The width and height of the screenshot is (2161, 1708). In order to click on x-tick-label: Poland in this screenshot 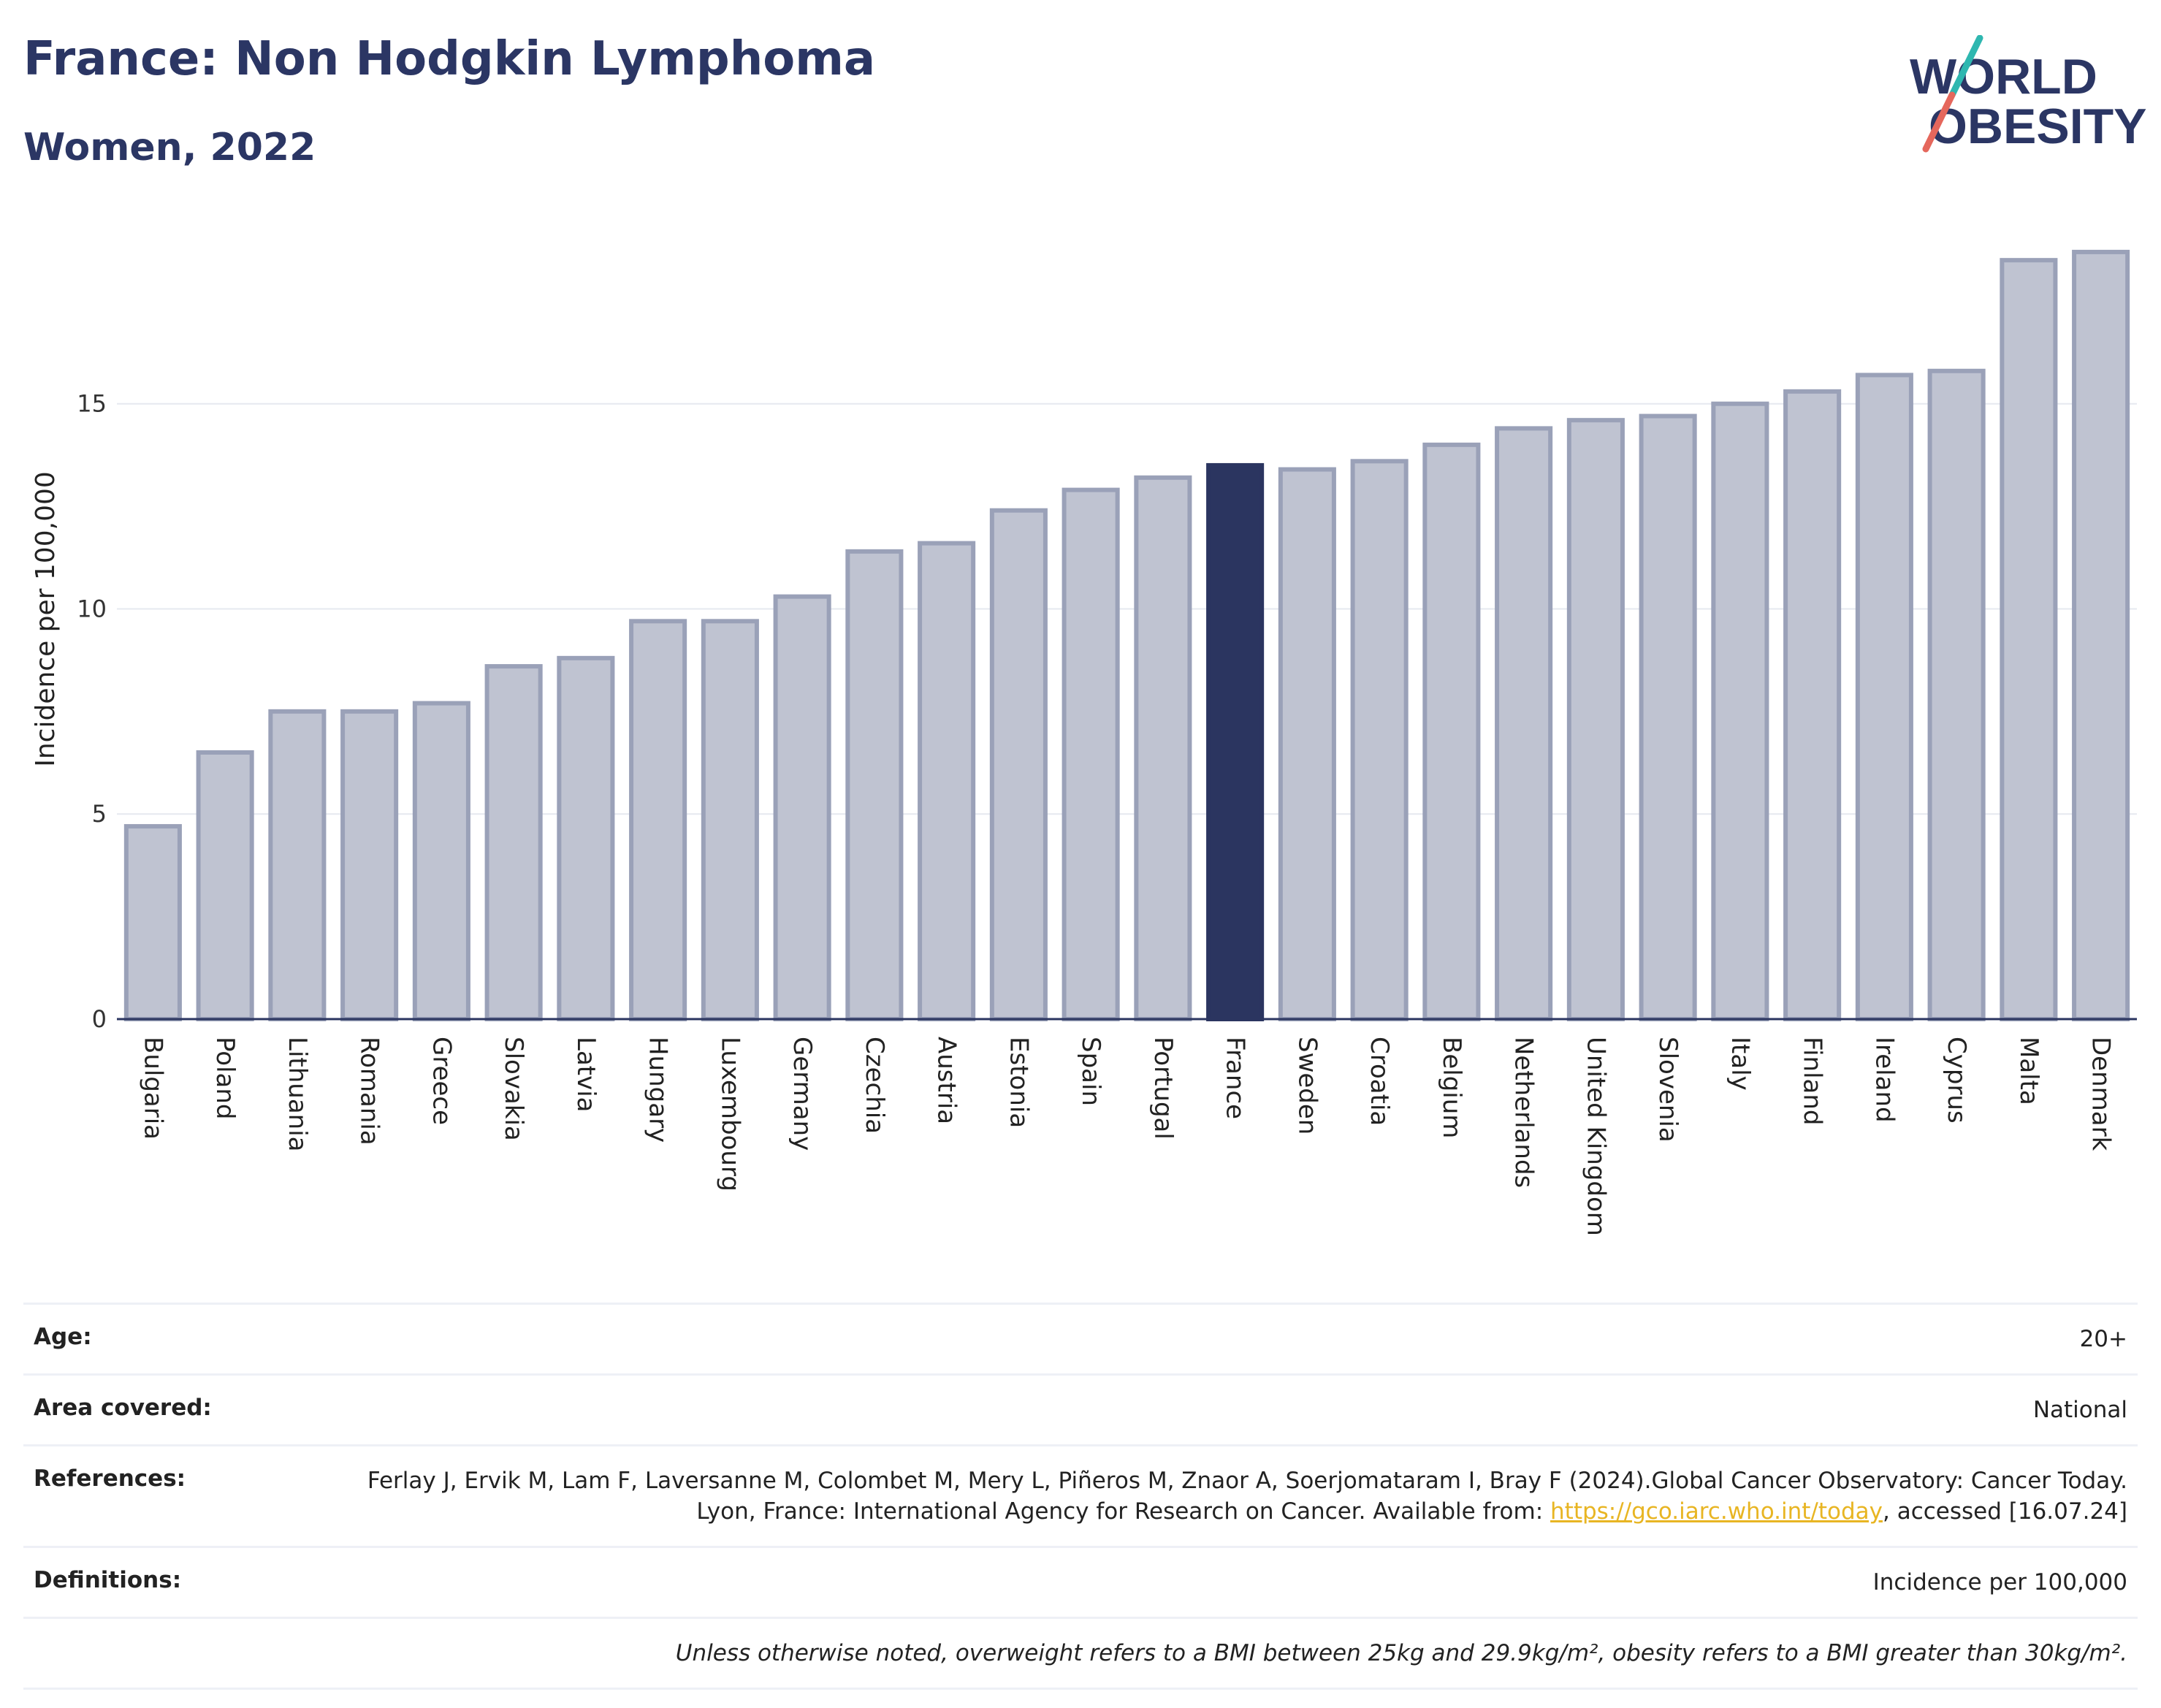, I will do `click(225, 1078)`.